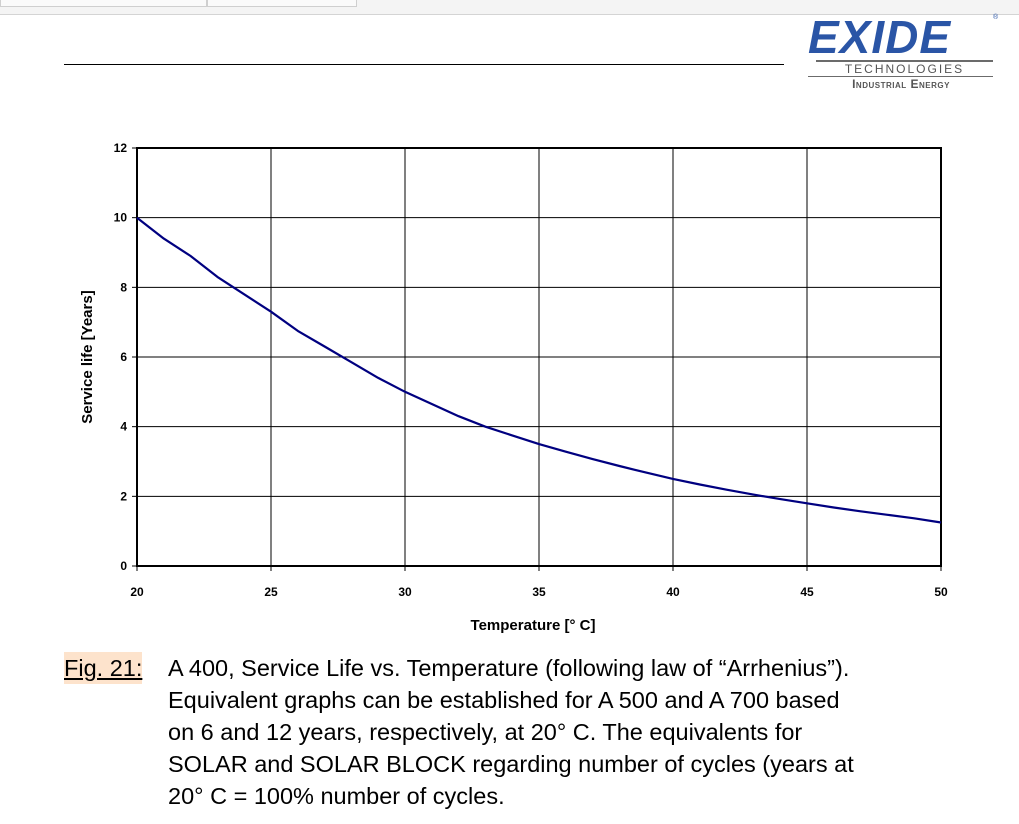 This screenshot has height=824, width=1019. I want to click on y-tick-label: 0, so click(123, 566).